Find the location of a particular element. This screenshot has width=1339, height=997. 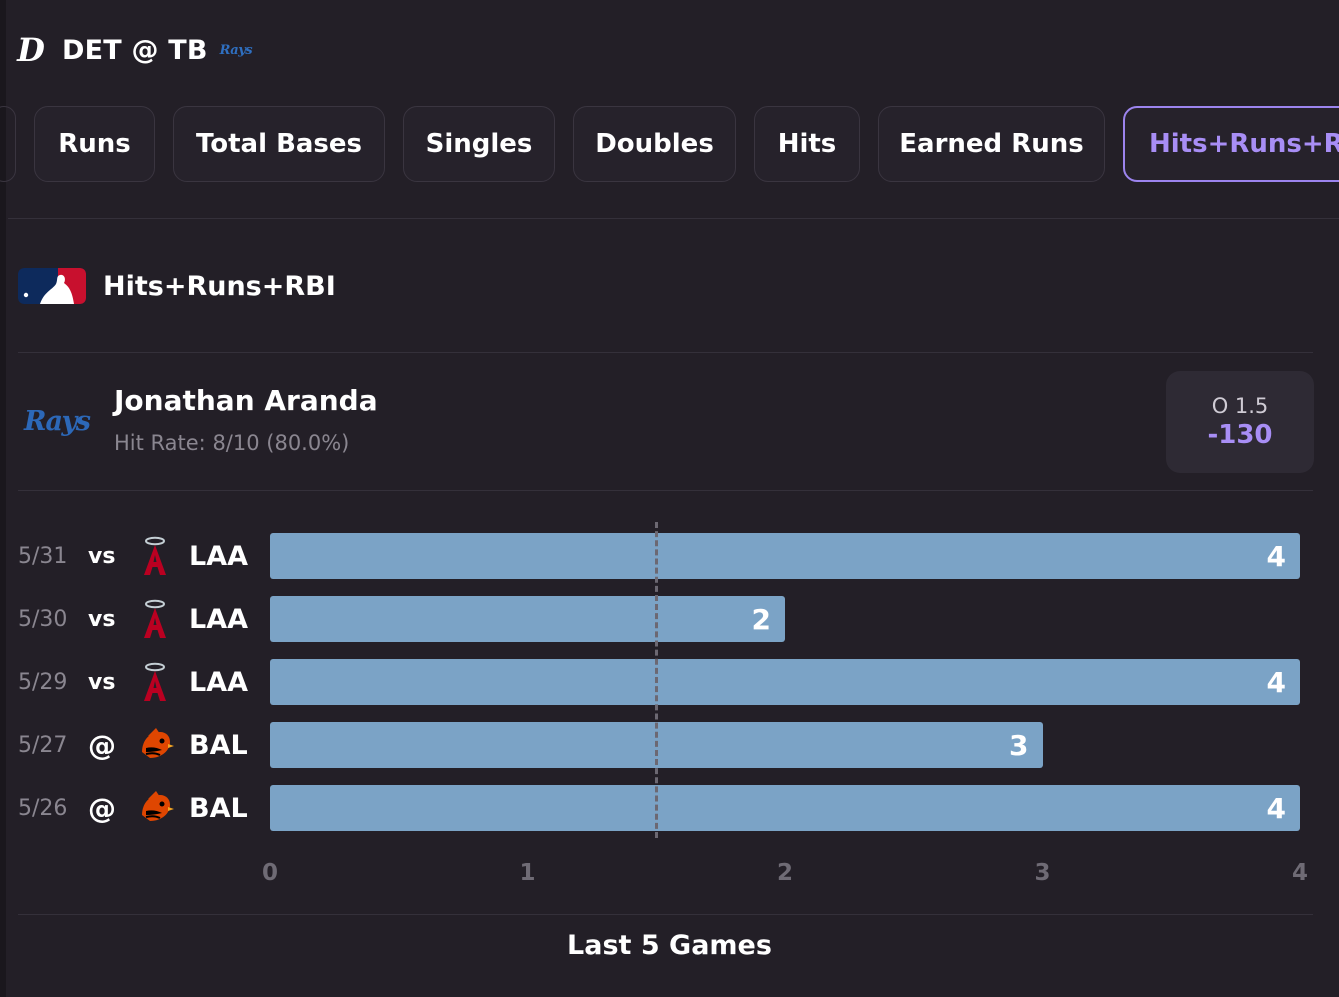

tabs-divider is located at coordinates (673, 218).